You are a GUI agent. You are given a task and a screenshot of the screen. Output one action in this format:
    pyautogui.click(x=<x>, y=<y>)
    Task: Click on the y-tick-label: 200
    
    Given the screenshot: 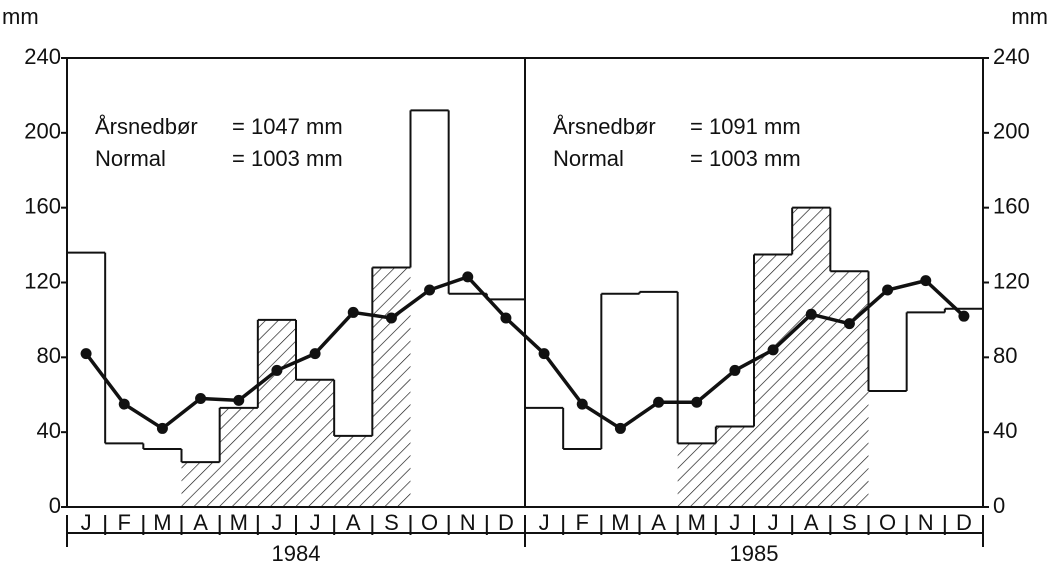 What is the action you would take?
    pyautogui.click(x=42, y=131)
    